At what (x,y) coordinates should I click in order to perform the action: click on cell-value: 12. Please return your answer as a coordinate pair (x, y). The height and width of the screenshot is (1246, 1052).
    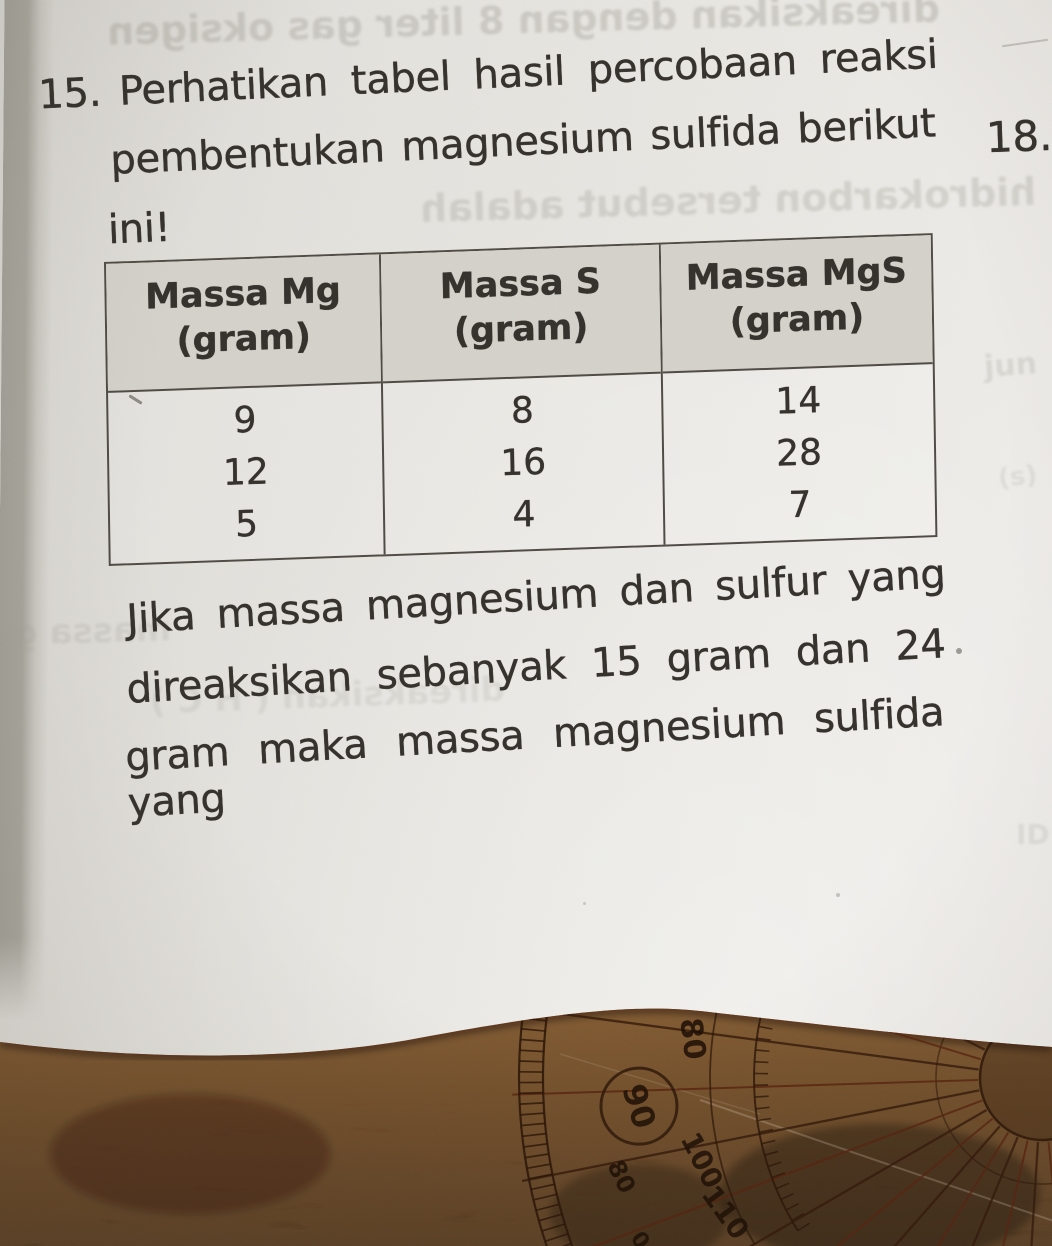
    Looking at the image, I should click on (246, 472).